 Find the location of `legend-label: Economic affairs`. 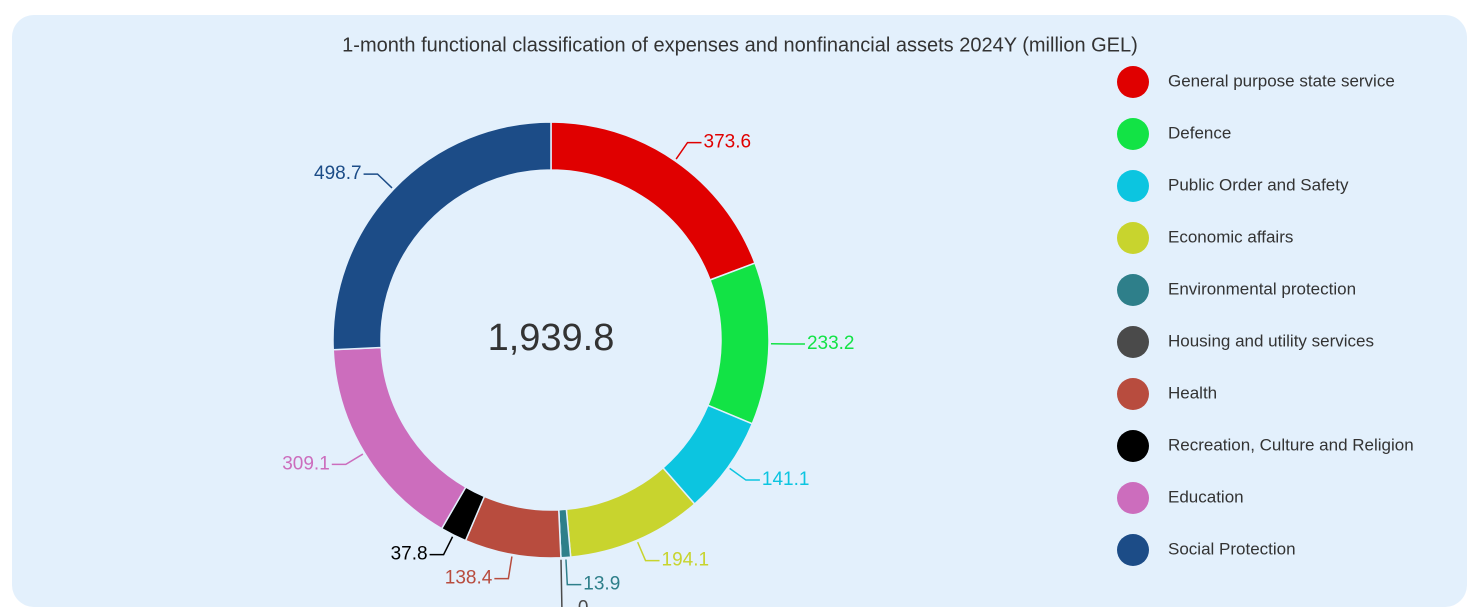

legend-label: Economic affairs is located at coordinates (1230, 236).